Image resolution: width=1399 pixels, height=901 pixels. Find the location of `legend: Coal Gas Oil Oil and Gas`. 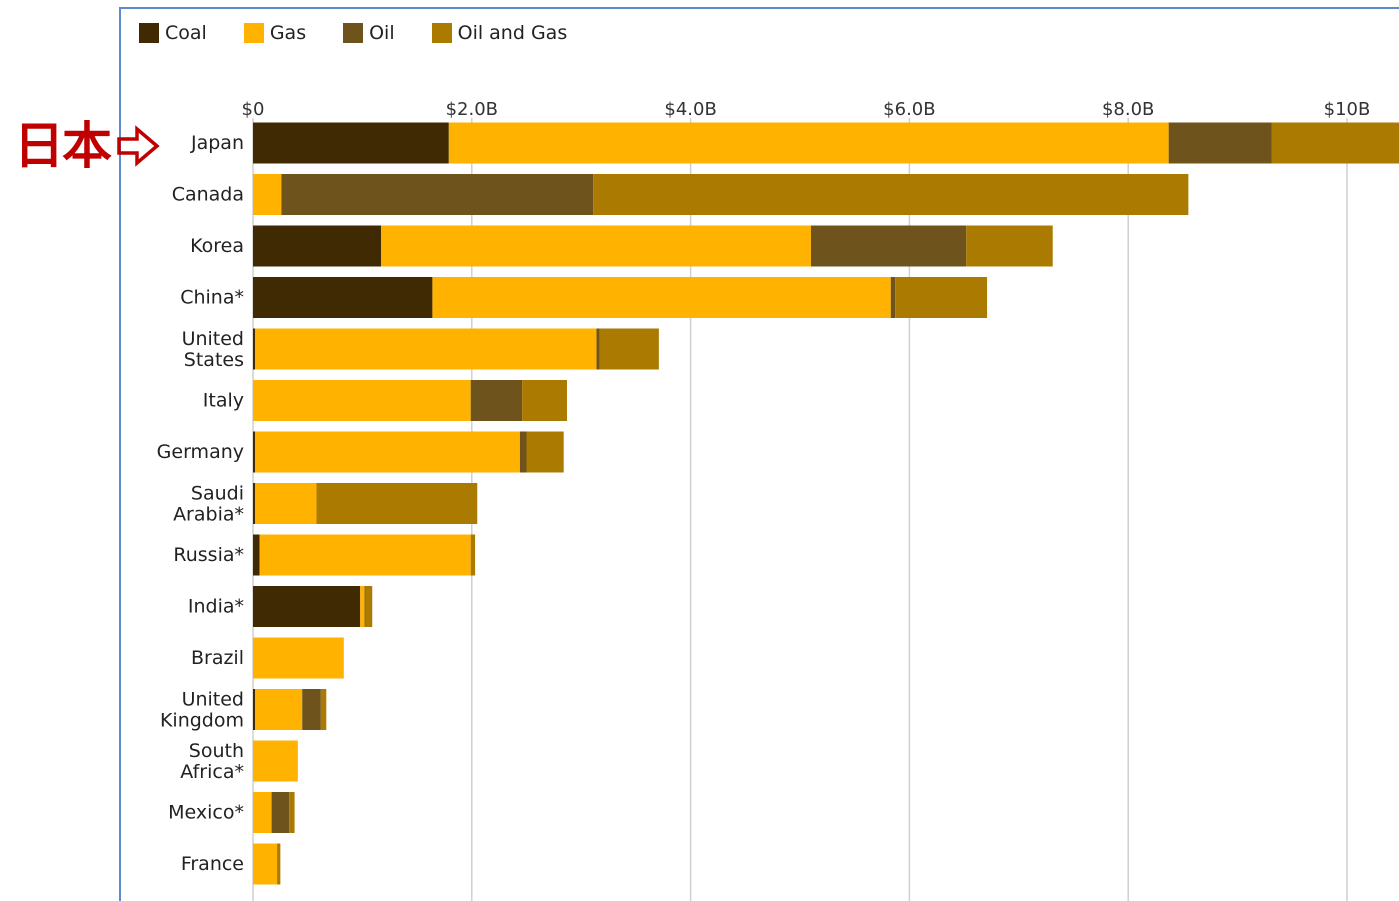

legend: Coal Gas Oil Oil and Gas is located at coordinates (371, 33).